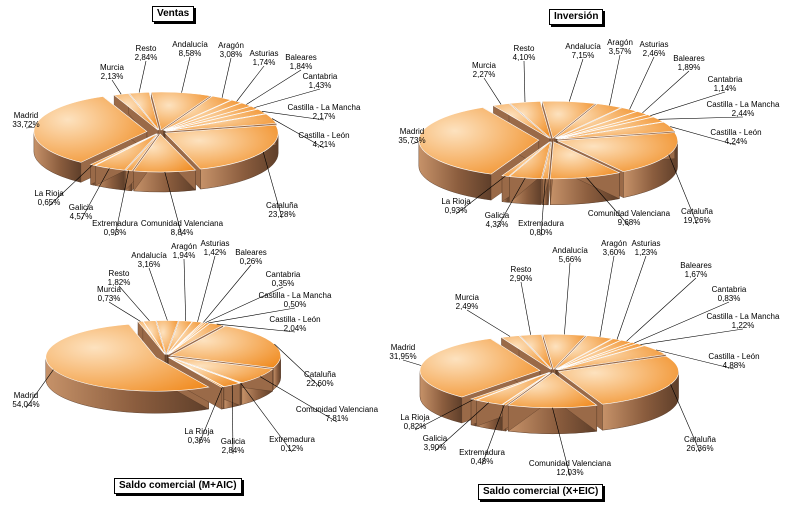 The width and height of the screenshot is (786, 505). Describe the element at coordinates (585, 160) in the screenshot. I see `slice-comunidad-valenciana` at that location.